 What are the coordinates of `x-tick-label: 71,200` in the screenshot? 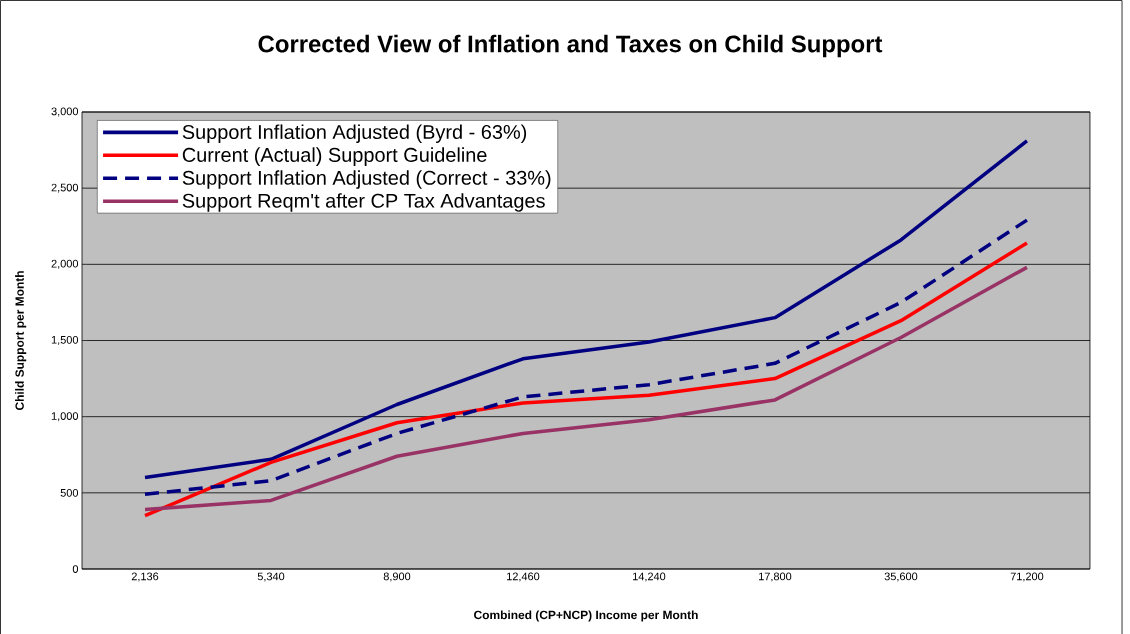 It's located at (1027, 577).